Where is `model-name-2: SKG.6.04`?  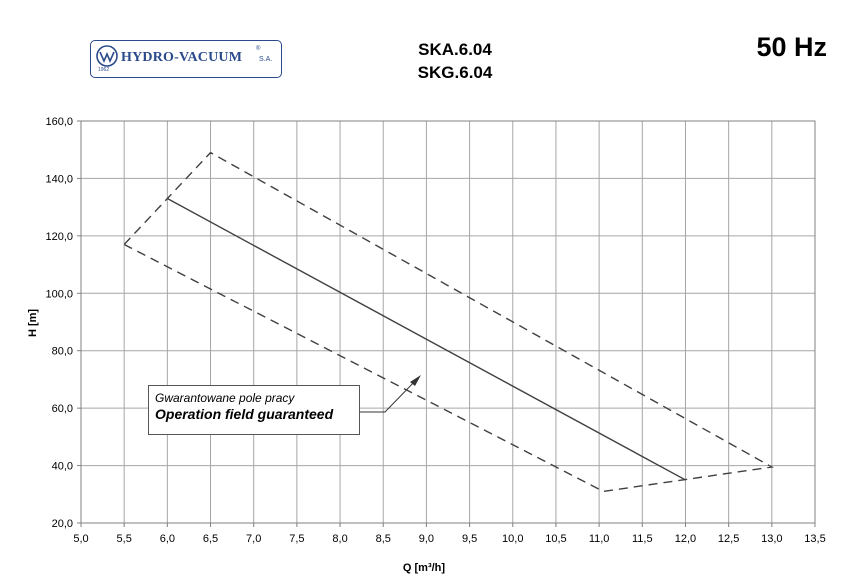
model-name-2: SKG.6.04 is located at coordinates (455, 72).